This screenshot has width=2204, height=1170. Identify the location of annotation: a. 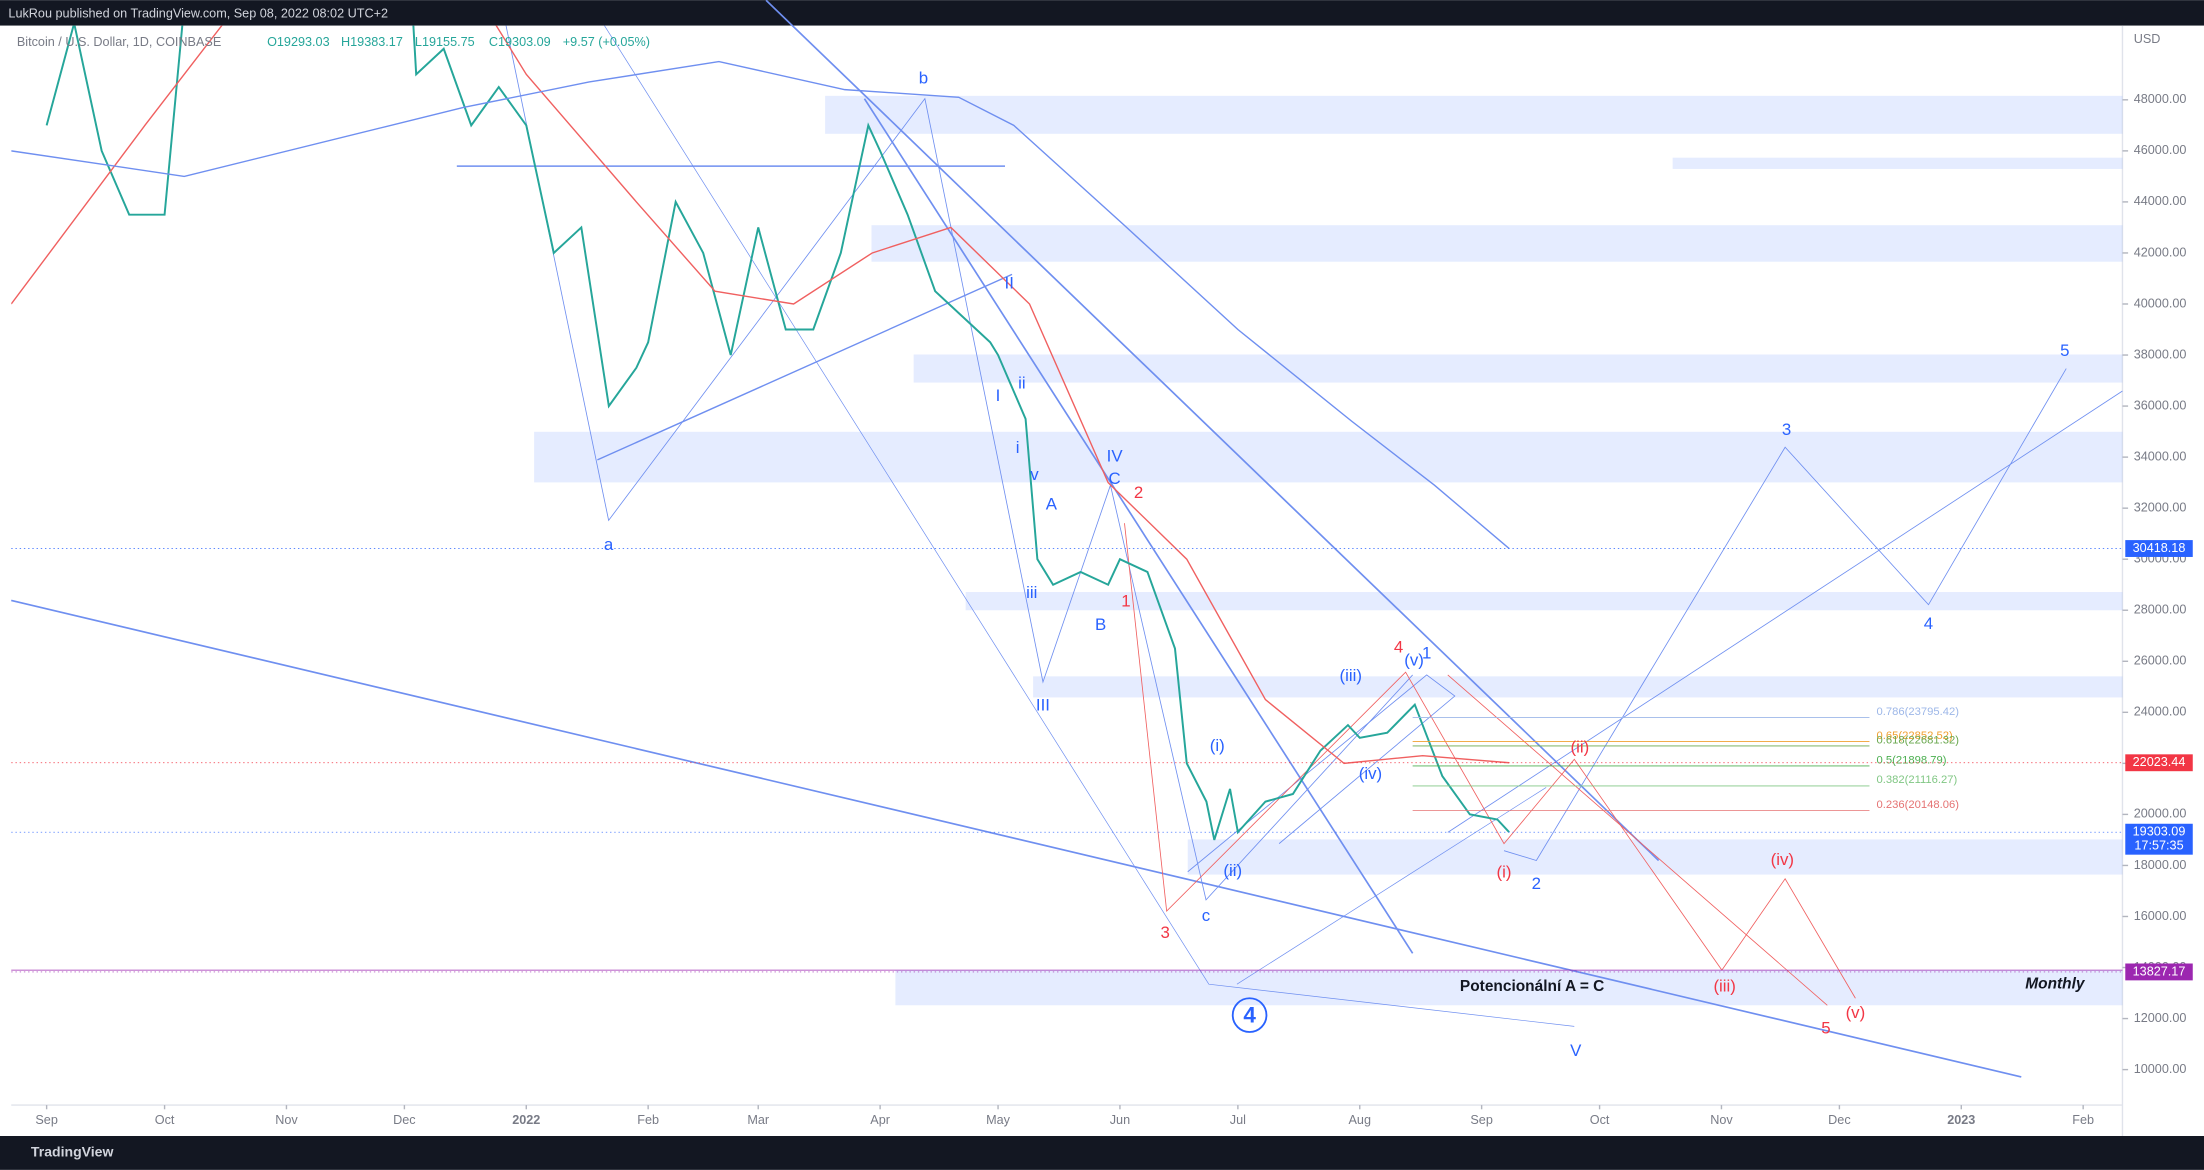
(609, 544).